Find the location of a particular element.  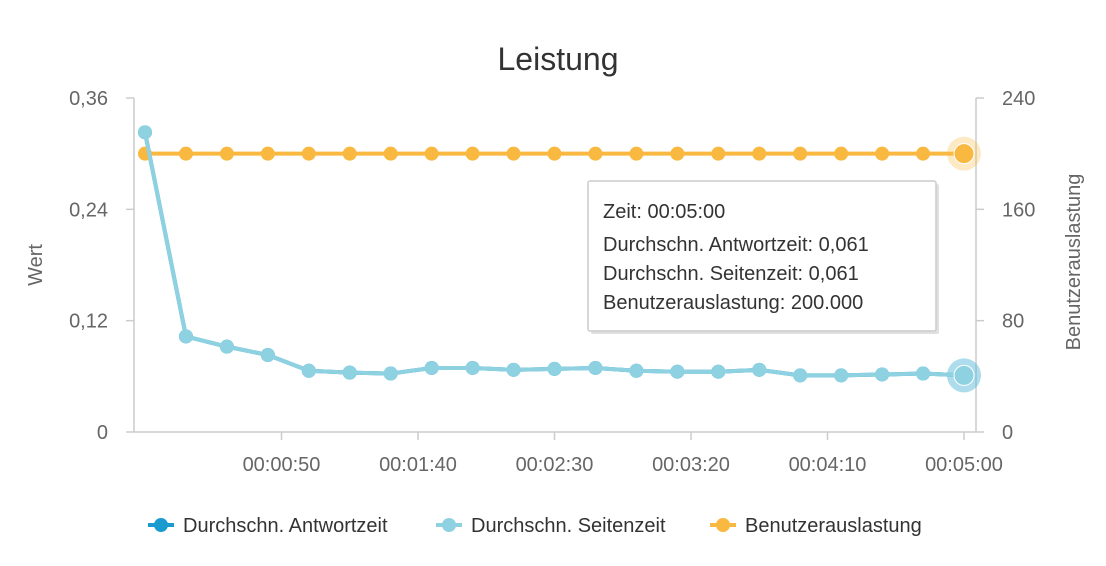

x-tick-label: 00:01:40 is located at coordinates (418, 465).